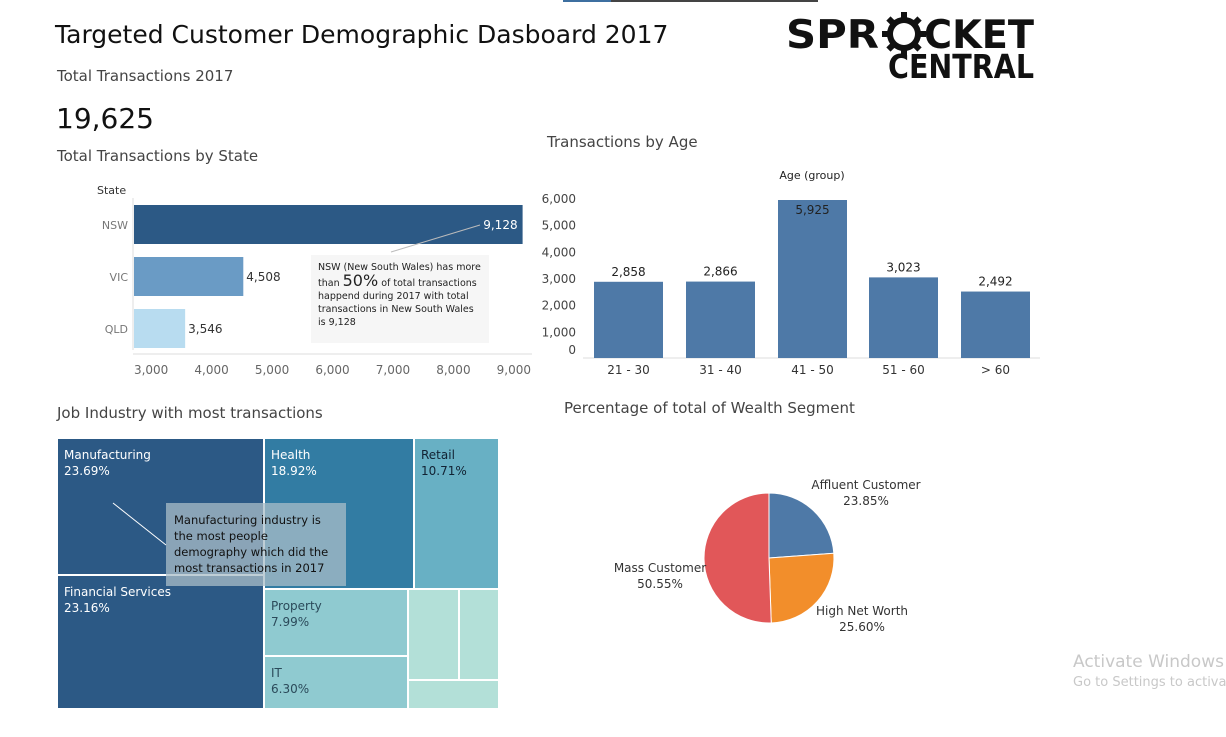 Image resolution: width=1226 pixels, height=737 pixels. I want to click on pie-slice-affluent-customer, so click(801, 525).